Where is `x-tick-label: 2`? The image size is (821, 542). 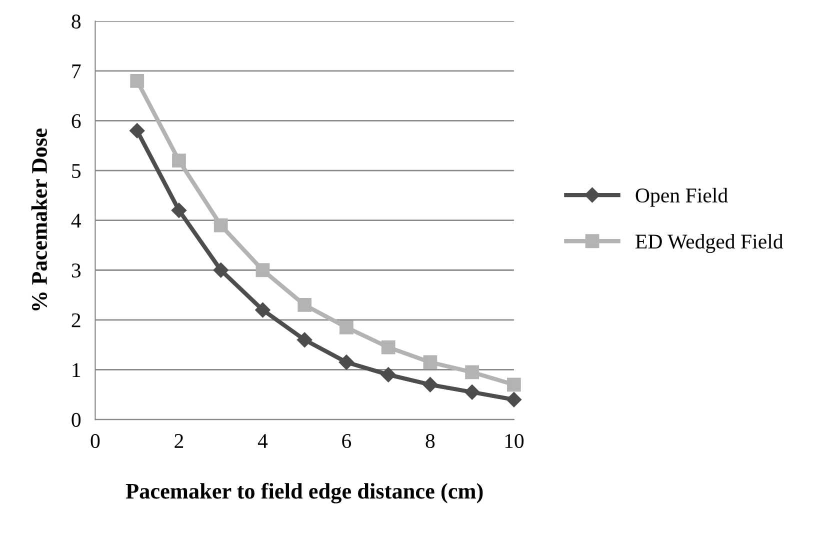 x-tick-label: 2 is located at coordinates (179, 441).